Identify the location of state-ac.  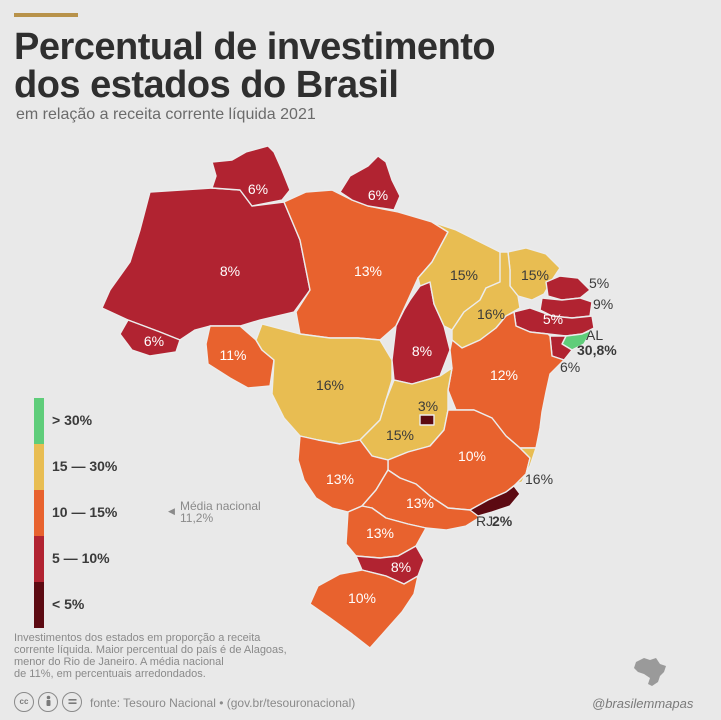
(150, 338).